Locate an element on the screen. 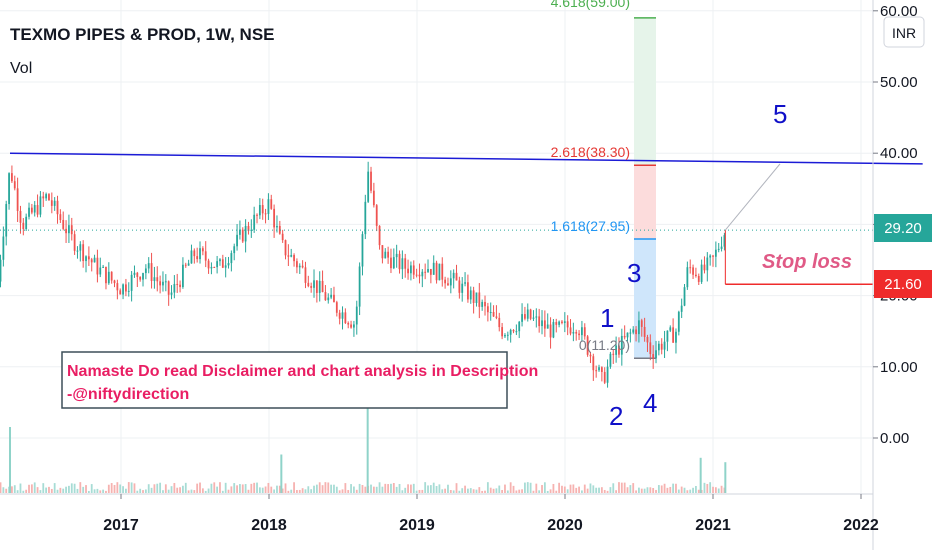 This screenshot has width=932, height=550. time-axis: 2017 2018 2019 2020 2021 2022 is located at coordinates (491, 514).